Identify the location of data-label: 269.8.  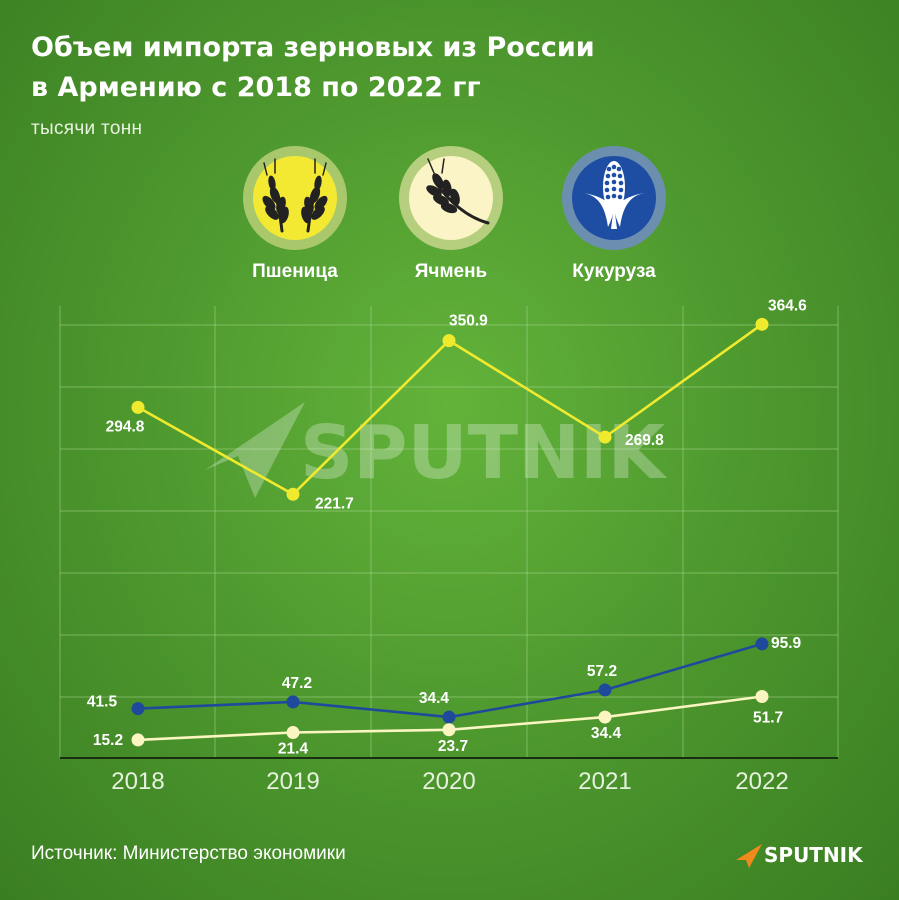
(644, 440).